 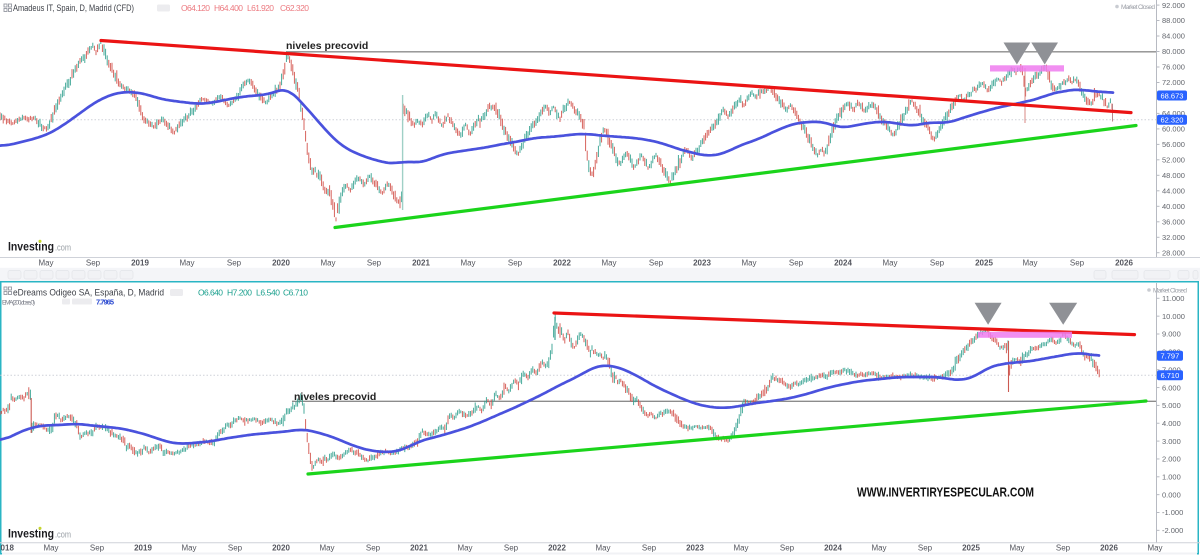 What do you see at coordinates (1172, 530) in the screenshot?
I see `svg-text: -2.000` at bounding box center [1172, 530].